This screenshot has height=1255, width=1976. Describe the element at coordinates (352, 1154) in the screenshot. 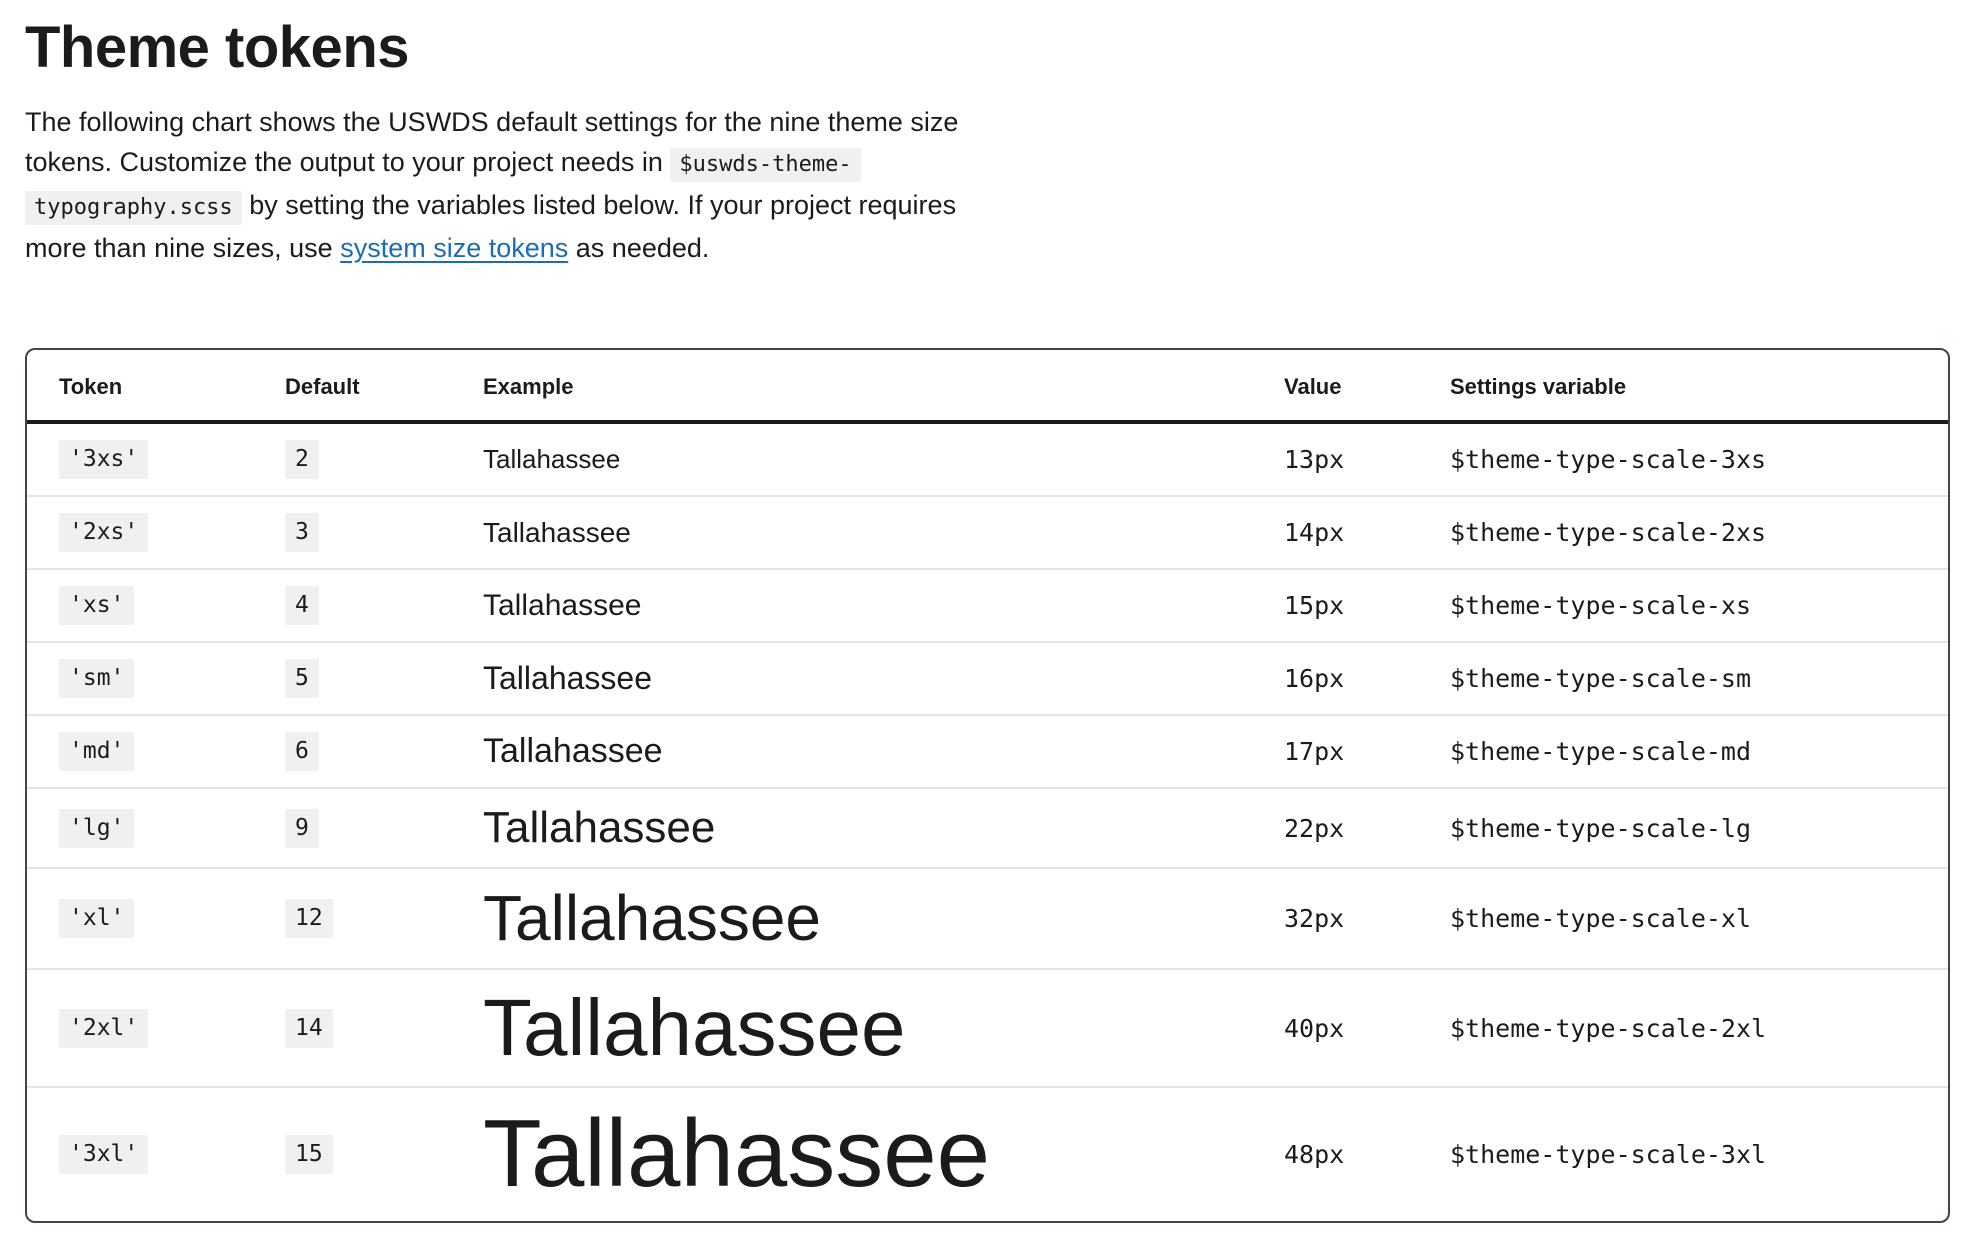

I see `default-cell: 15` at that location.